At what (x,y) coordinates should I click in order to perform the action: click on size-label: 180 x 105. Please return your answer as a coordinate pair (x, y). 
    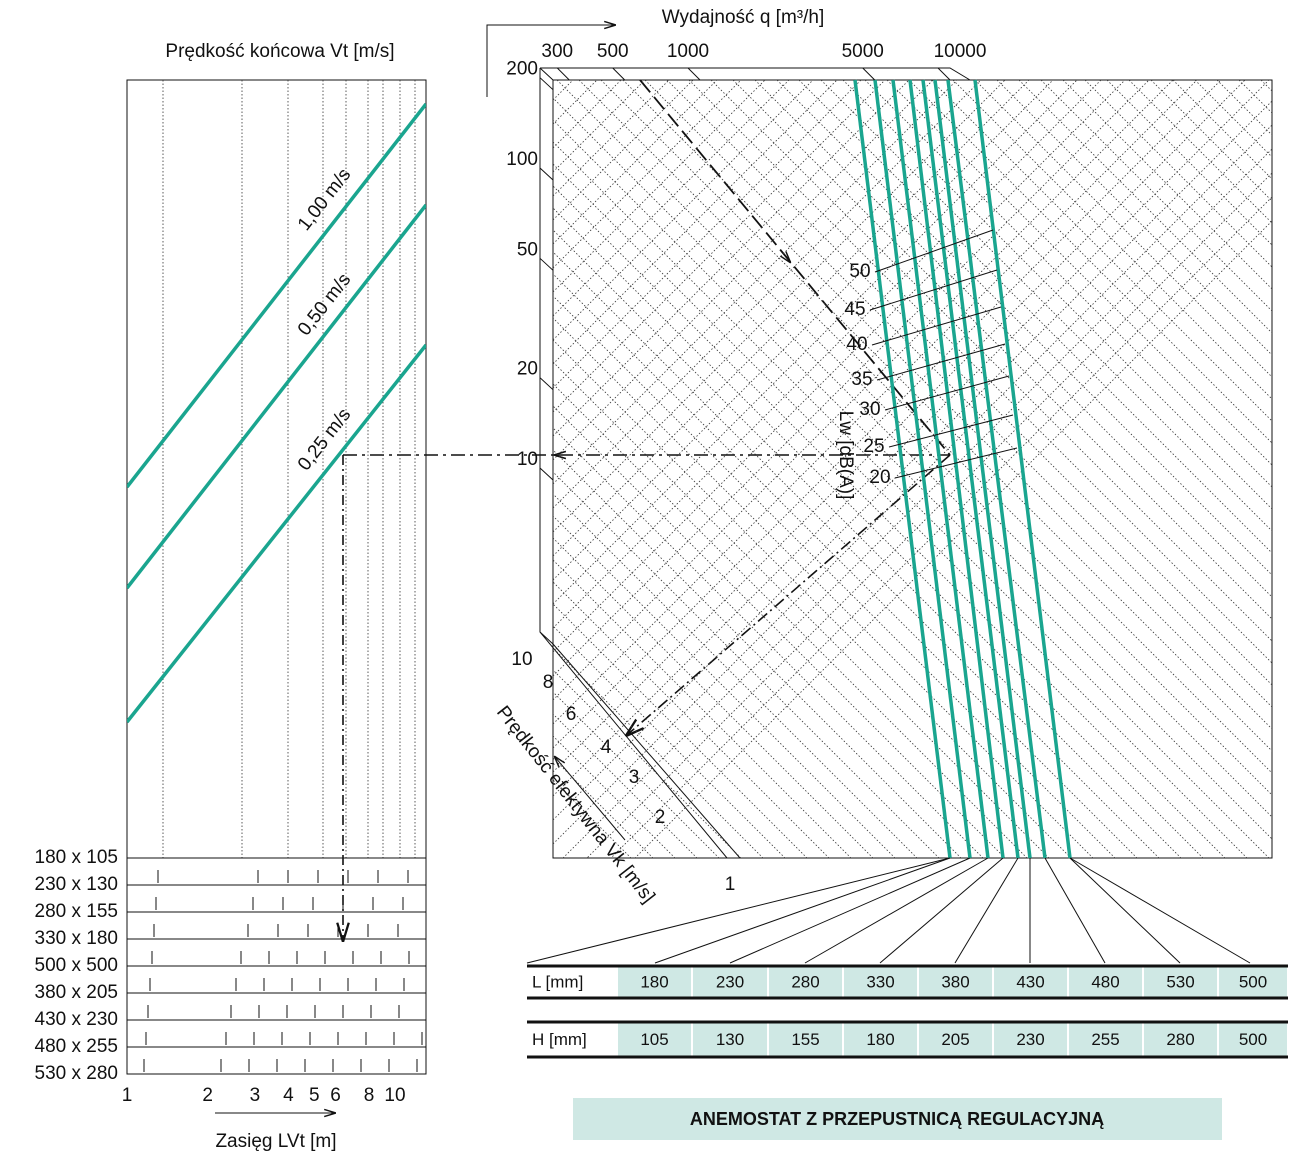
    Looking at the image, I should click on (76, 857).